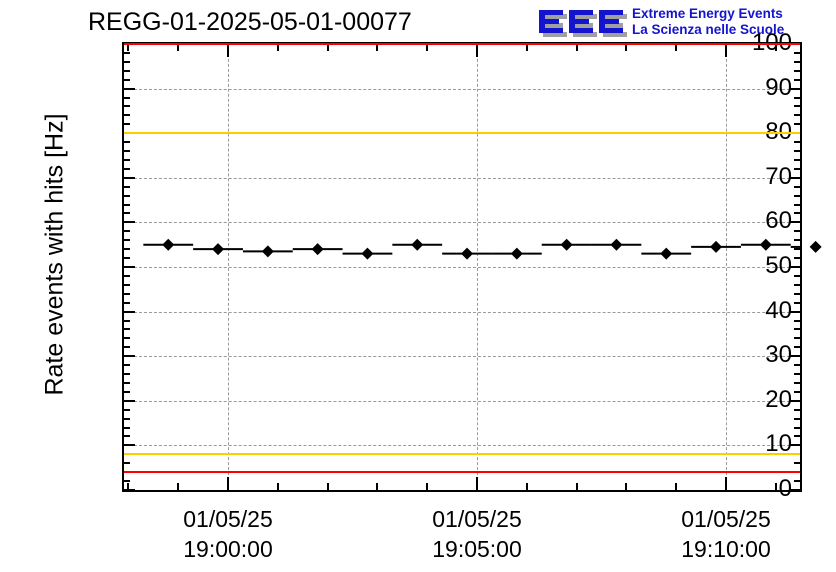 The width and height of the screenshot is (836, 572). What do you see at coordinates (482, 249) in the screenshot?
I see `data-series-layer` at bounding box center [482, 249].